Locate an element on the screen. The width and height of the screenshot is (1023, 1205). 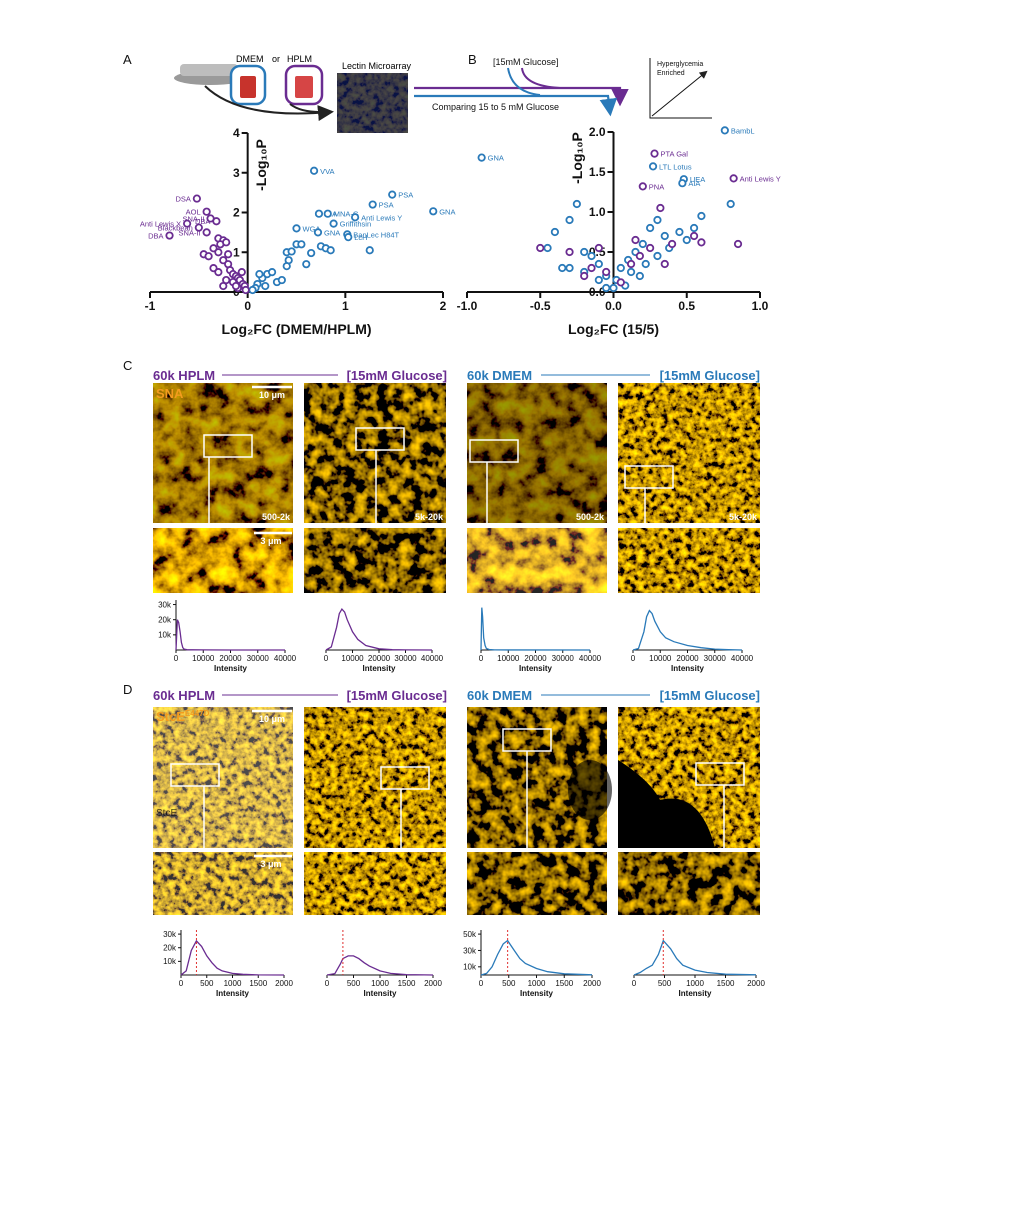
point-label: UEA is located at coordinates (697, 179).